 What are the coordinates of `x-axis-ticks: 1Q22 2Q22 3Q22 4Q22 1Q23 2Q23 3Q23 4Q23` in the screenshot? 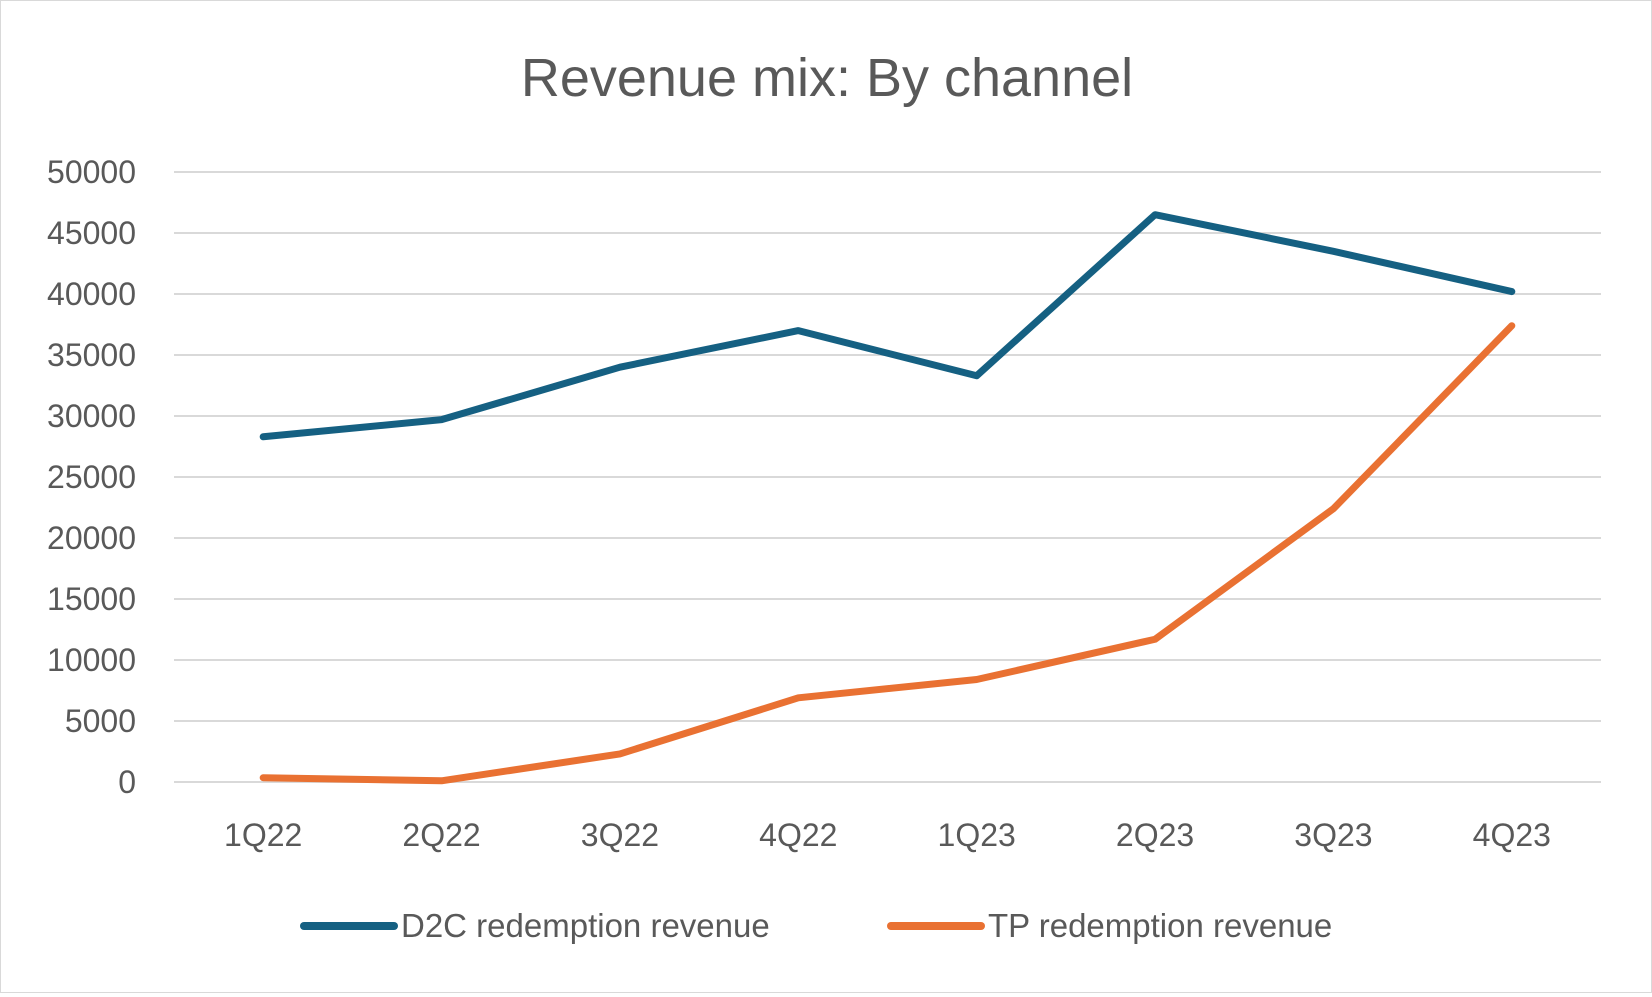 It's located at (887, 835).